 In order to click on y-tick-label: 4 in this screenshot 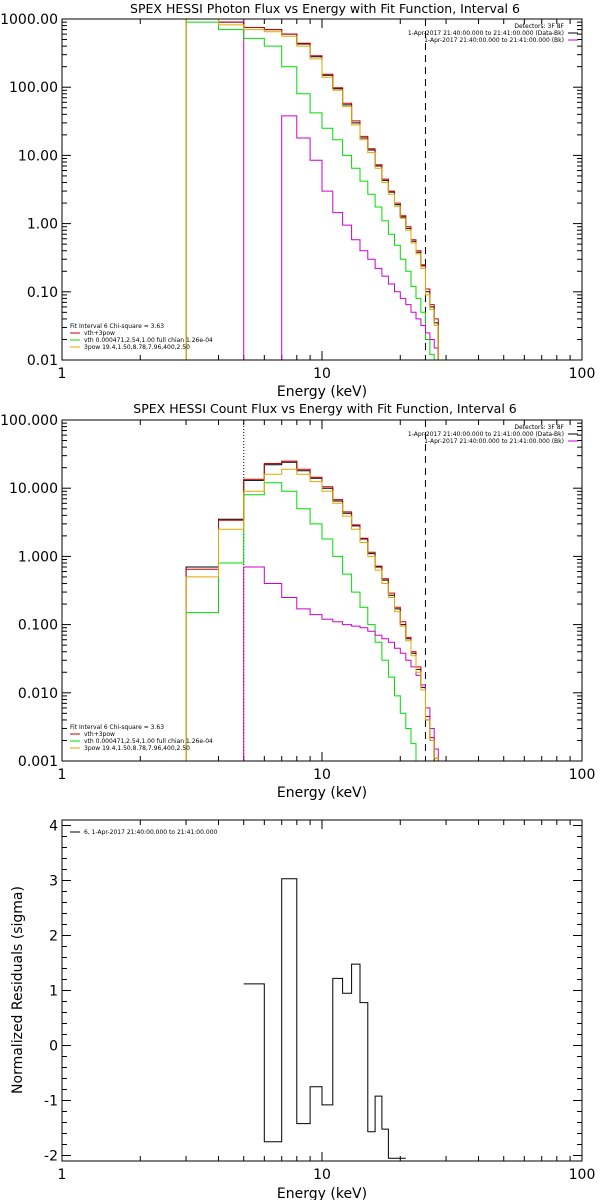, I will do `click(53, 827)`.